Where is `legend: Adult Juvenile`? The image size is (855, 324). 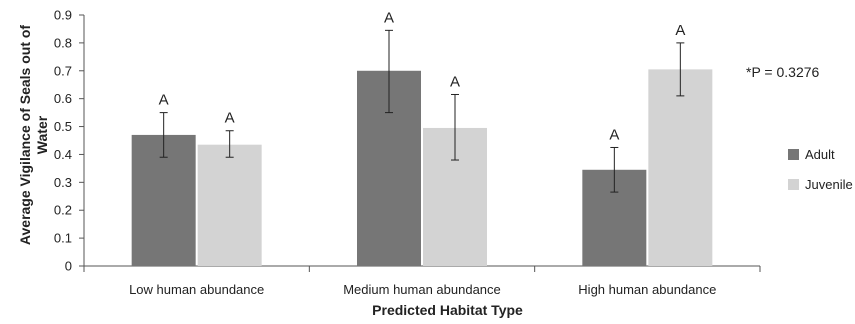
legend: Adult Juvenile is located at coordinates (820, 176).